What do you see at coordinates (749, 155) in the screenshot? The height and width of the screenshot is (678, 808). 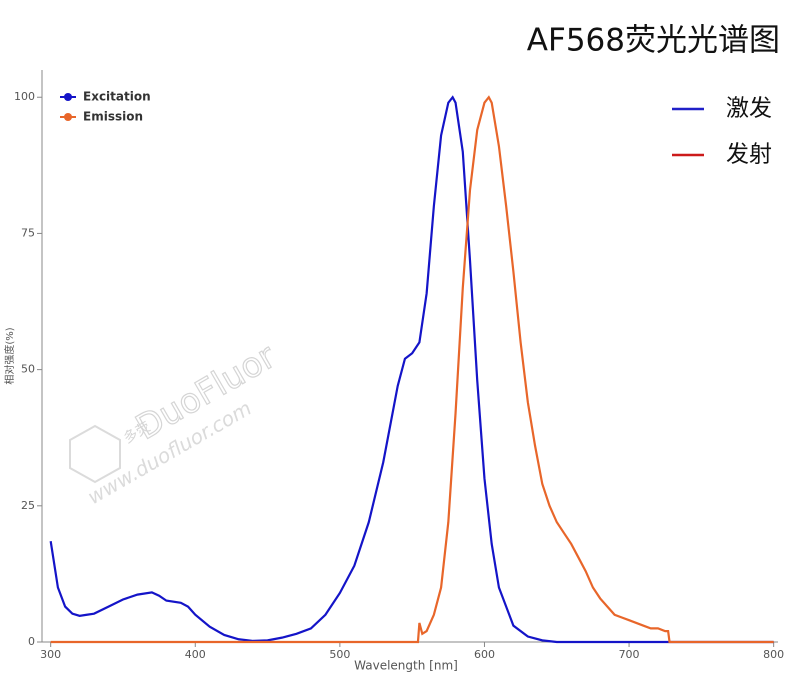 I see `side-legend-label: 发射` at bounding box center [749, 155].